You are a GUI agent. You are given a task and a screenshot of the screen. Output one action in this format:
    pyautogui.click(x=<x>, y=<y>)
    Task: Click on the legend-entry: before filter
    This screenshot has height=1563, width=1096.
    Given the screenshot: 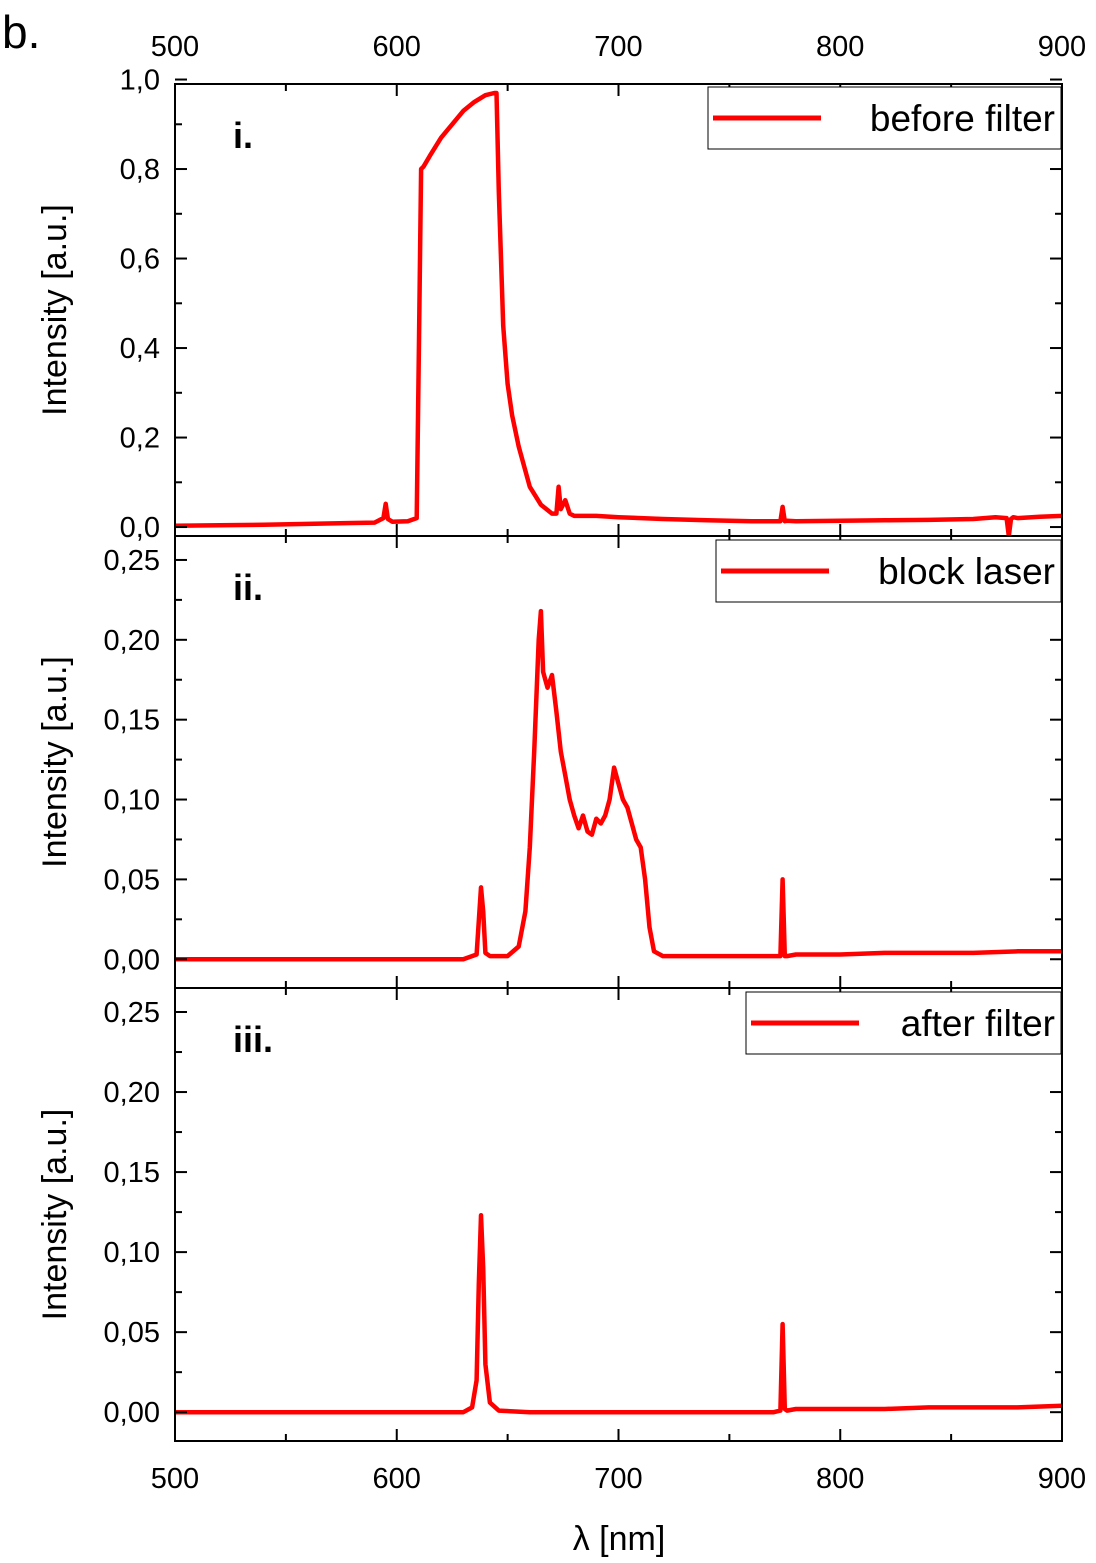 What is the action you would take?
    pyautogui.click(x=962, y=118)
    